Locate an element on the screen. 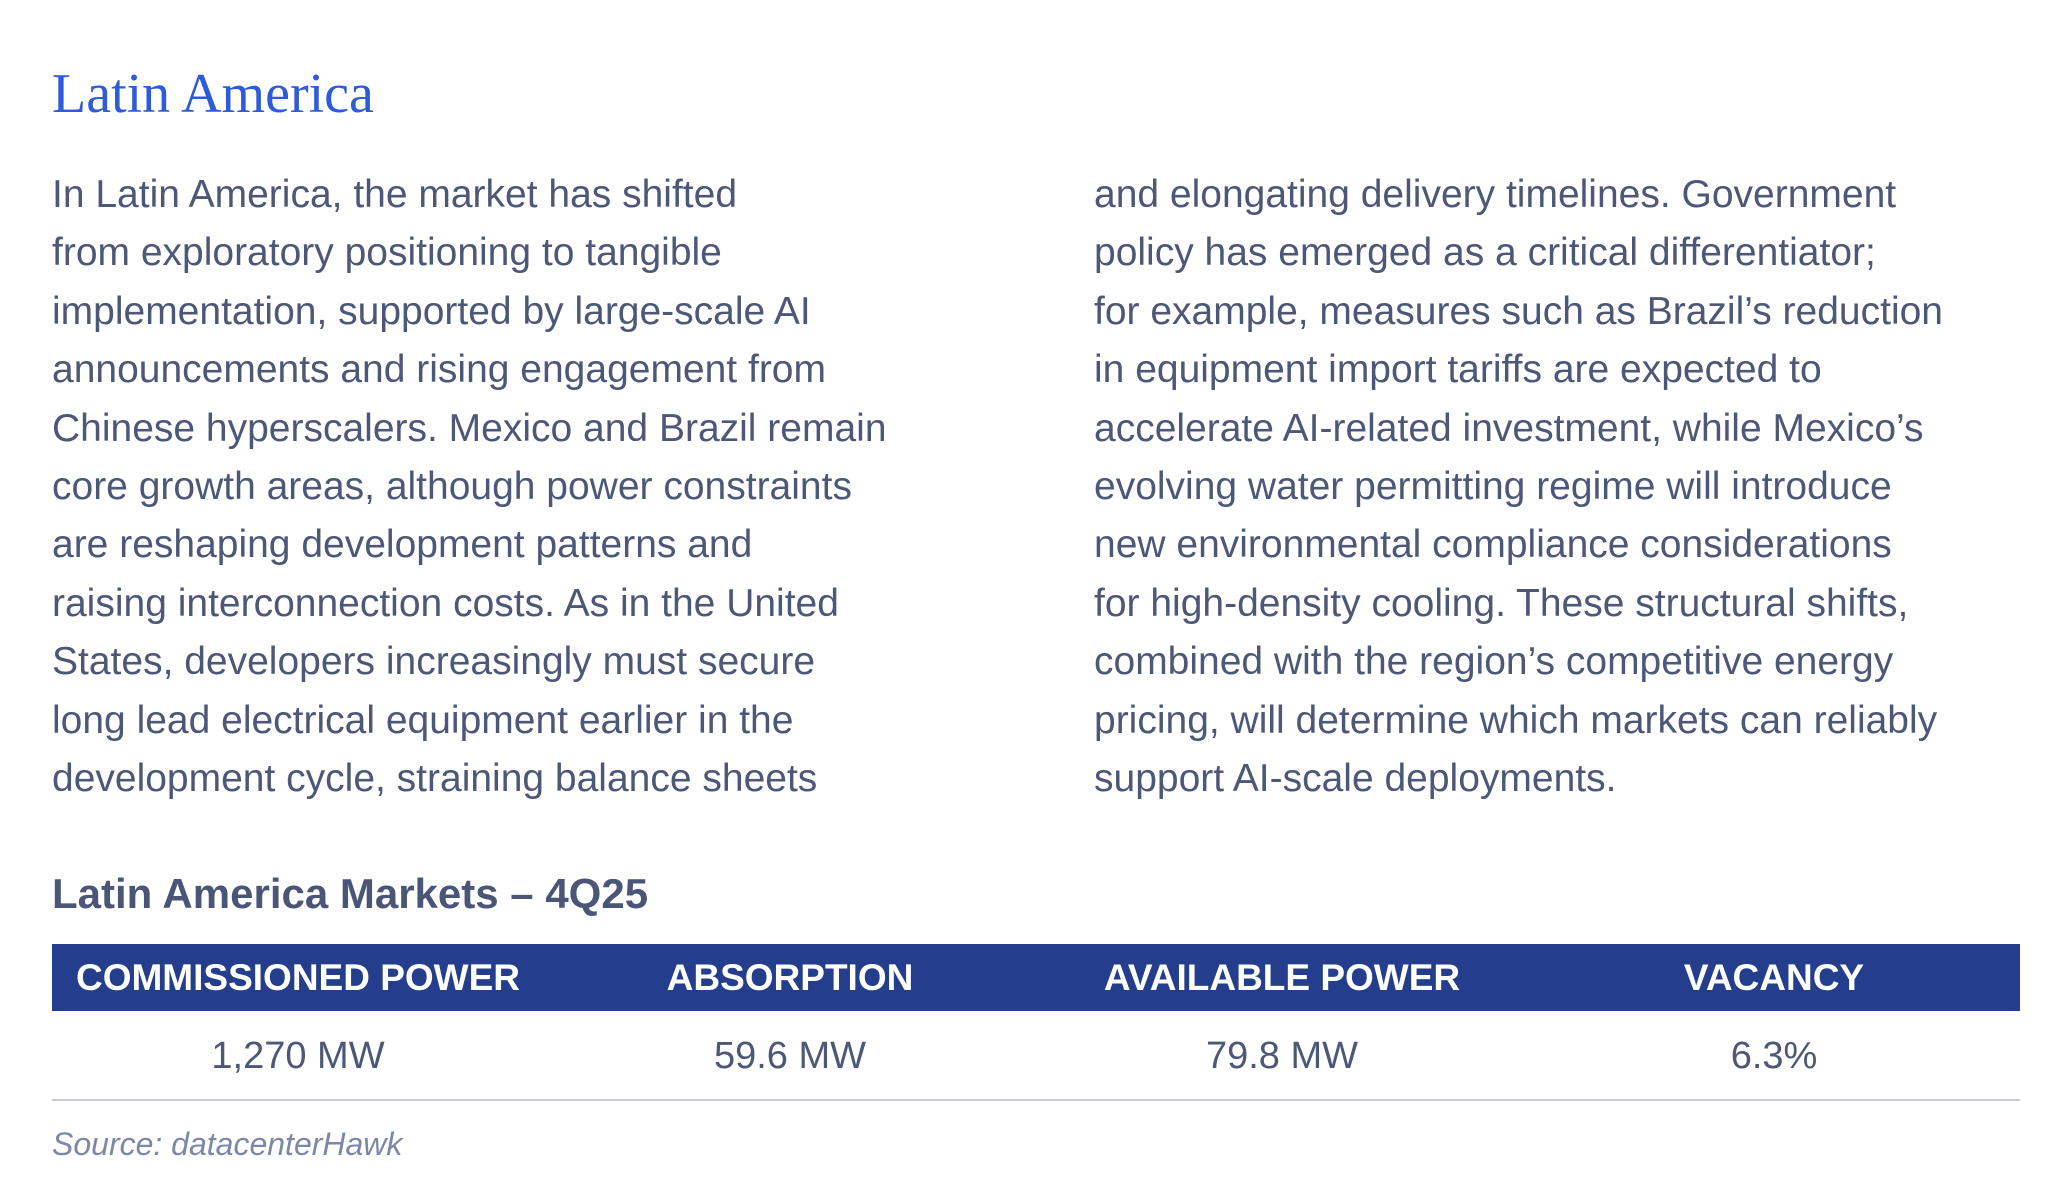 The height and width of the screenshot is (1199, 2066). table-cell: 59.6 MW is located at coordinates (790, 1056).